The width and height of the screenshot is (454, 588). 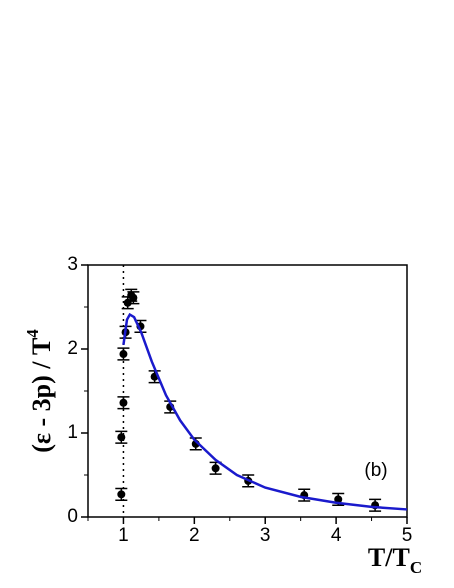 I want to click on x-tick-label: 3, so click(x=265, y=535).